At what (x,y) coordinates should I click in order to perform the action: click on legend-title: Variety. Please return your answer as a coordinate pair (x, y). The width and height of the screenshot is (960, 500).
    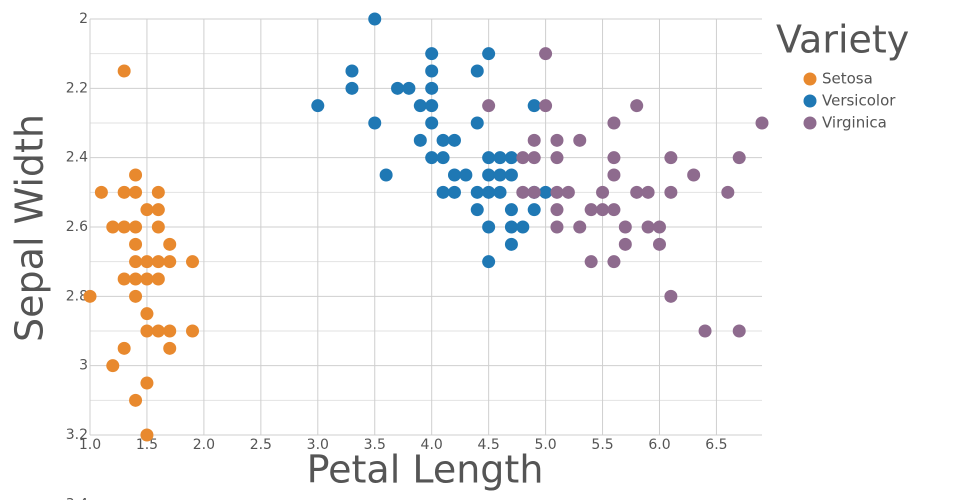
    Looking at the image, I should click on (842, 40).